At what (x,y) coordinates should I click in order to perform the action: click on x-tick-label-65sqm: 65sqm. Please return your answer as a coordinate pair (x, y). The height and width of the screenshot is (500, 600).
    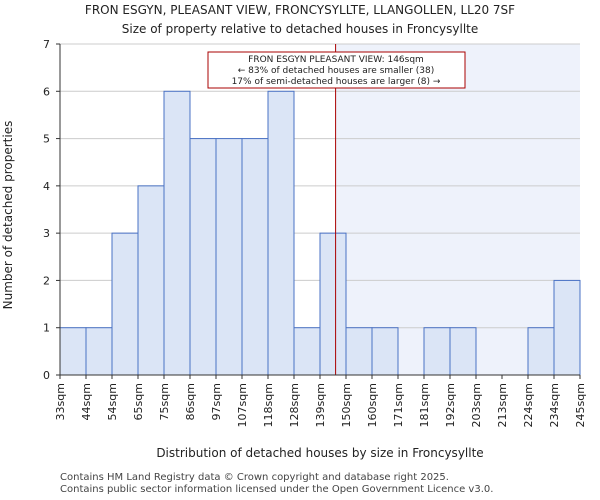
    Looking at the image, I should click on (138, 401).